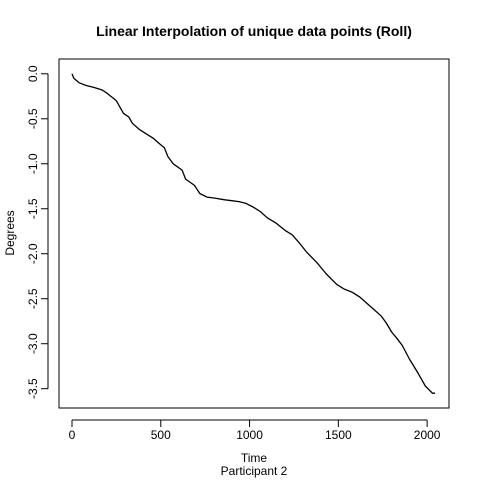 This screenshot has height=480, width=480. I want to click on y-tick-label: -3.0, so click(33, 343).